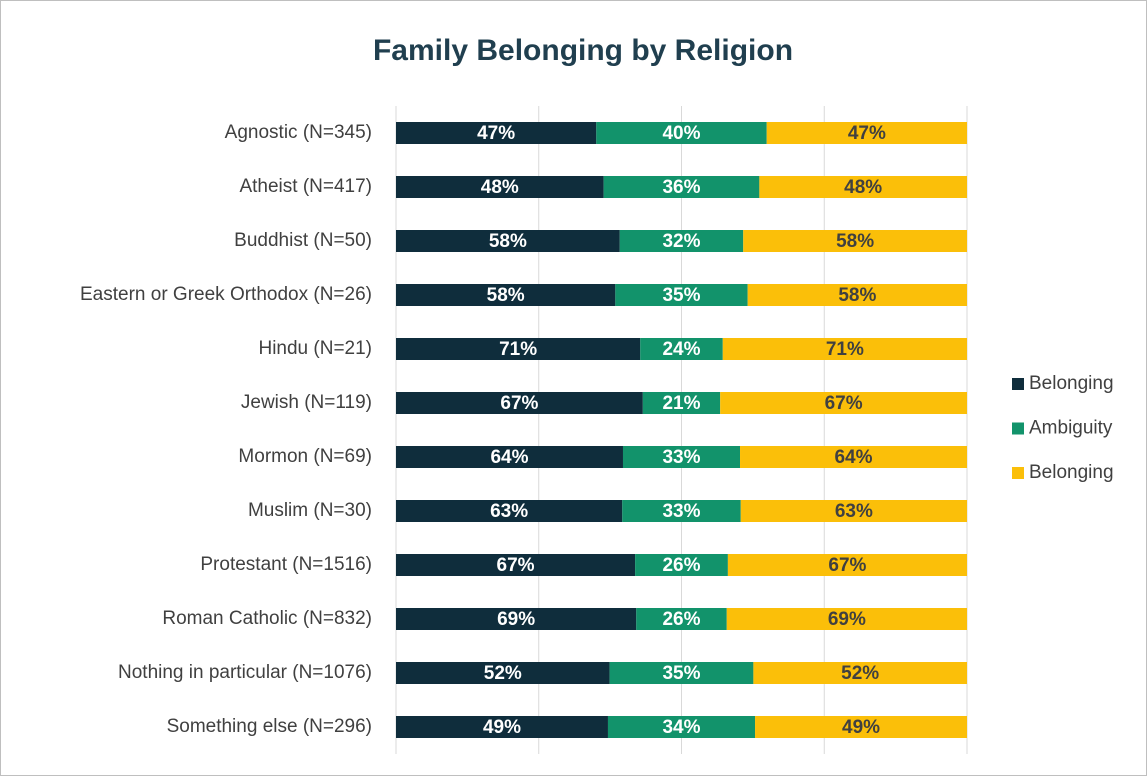 This screenshot has width=1147, height=776. I want to click on data-label: 32%, so click(681, 241).